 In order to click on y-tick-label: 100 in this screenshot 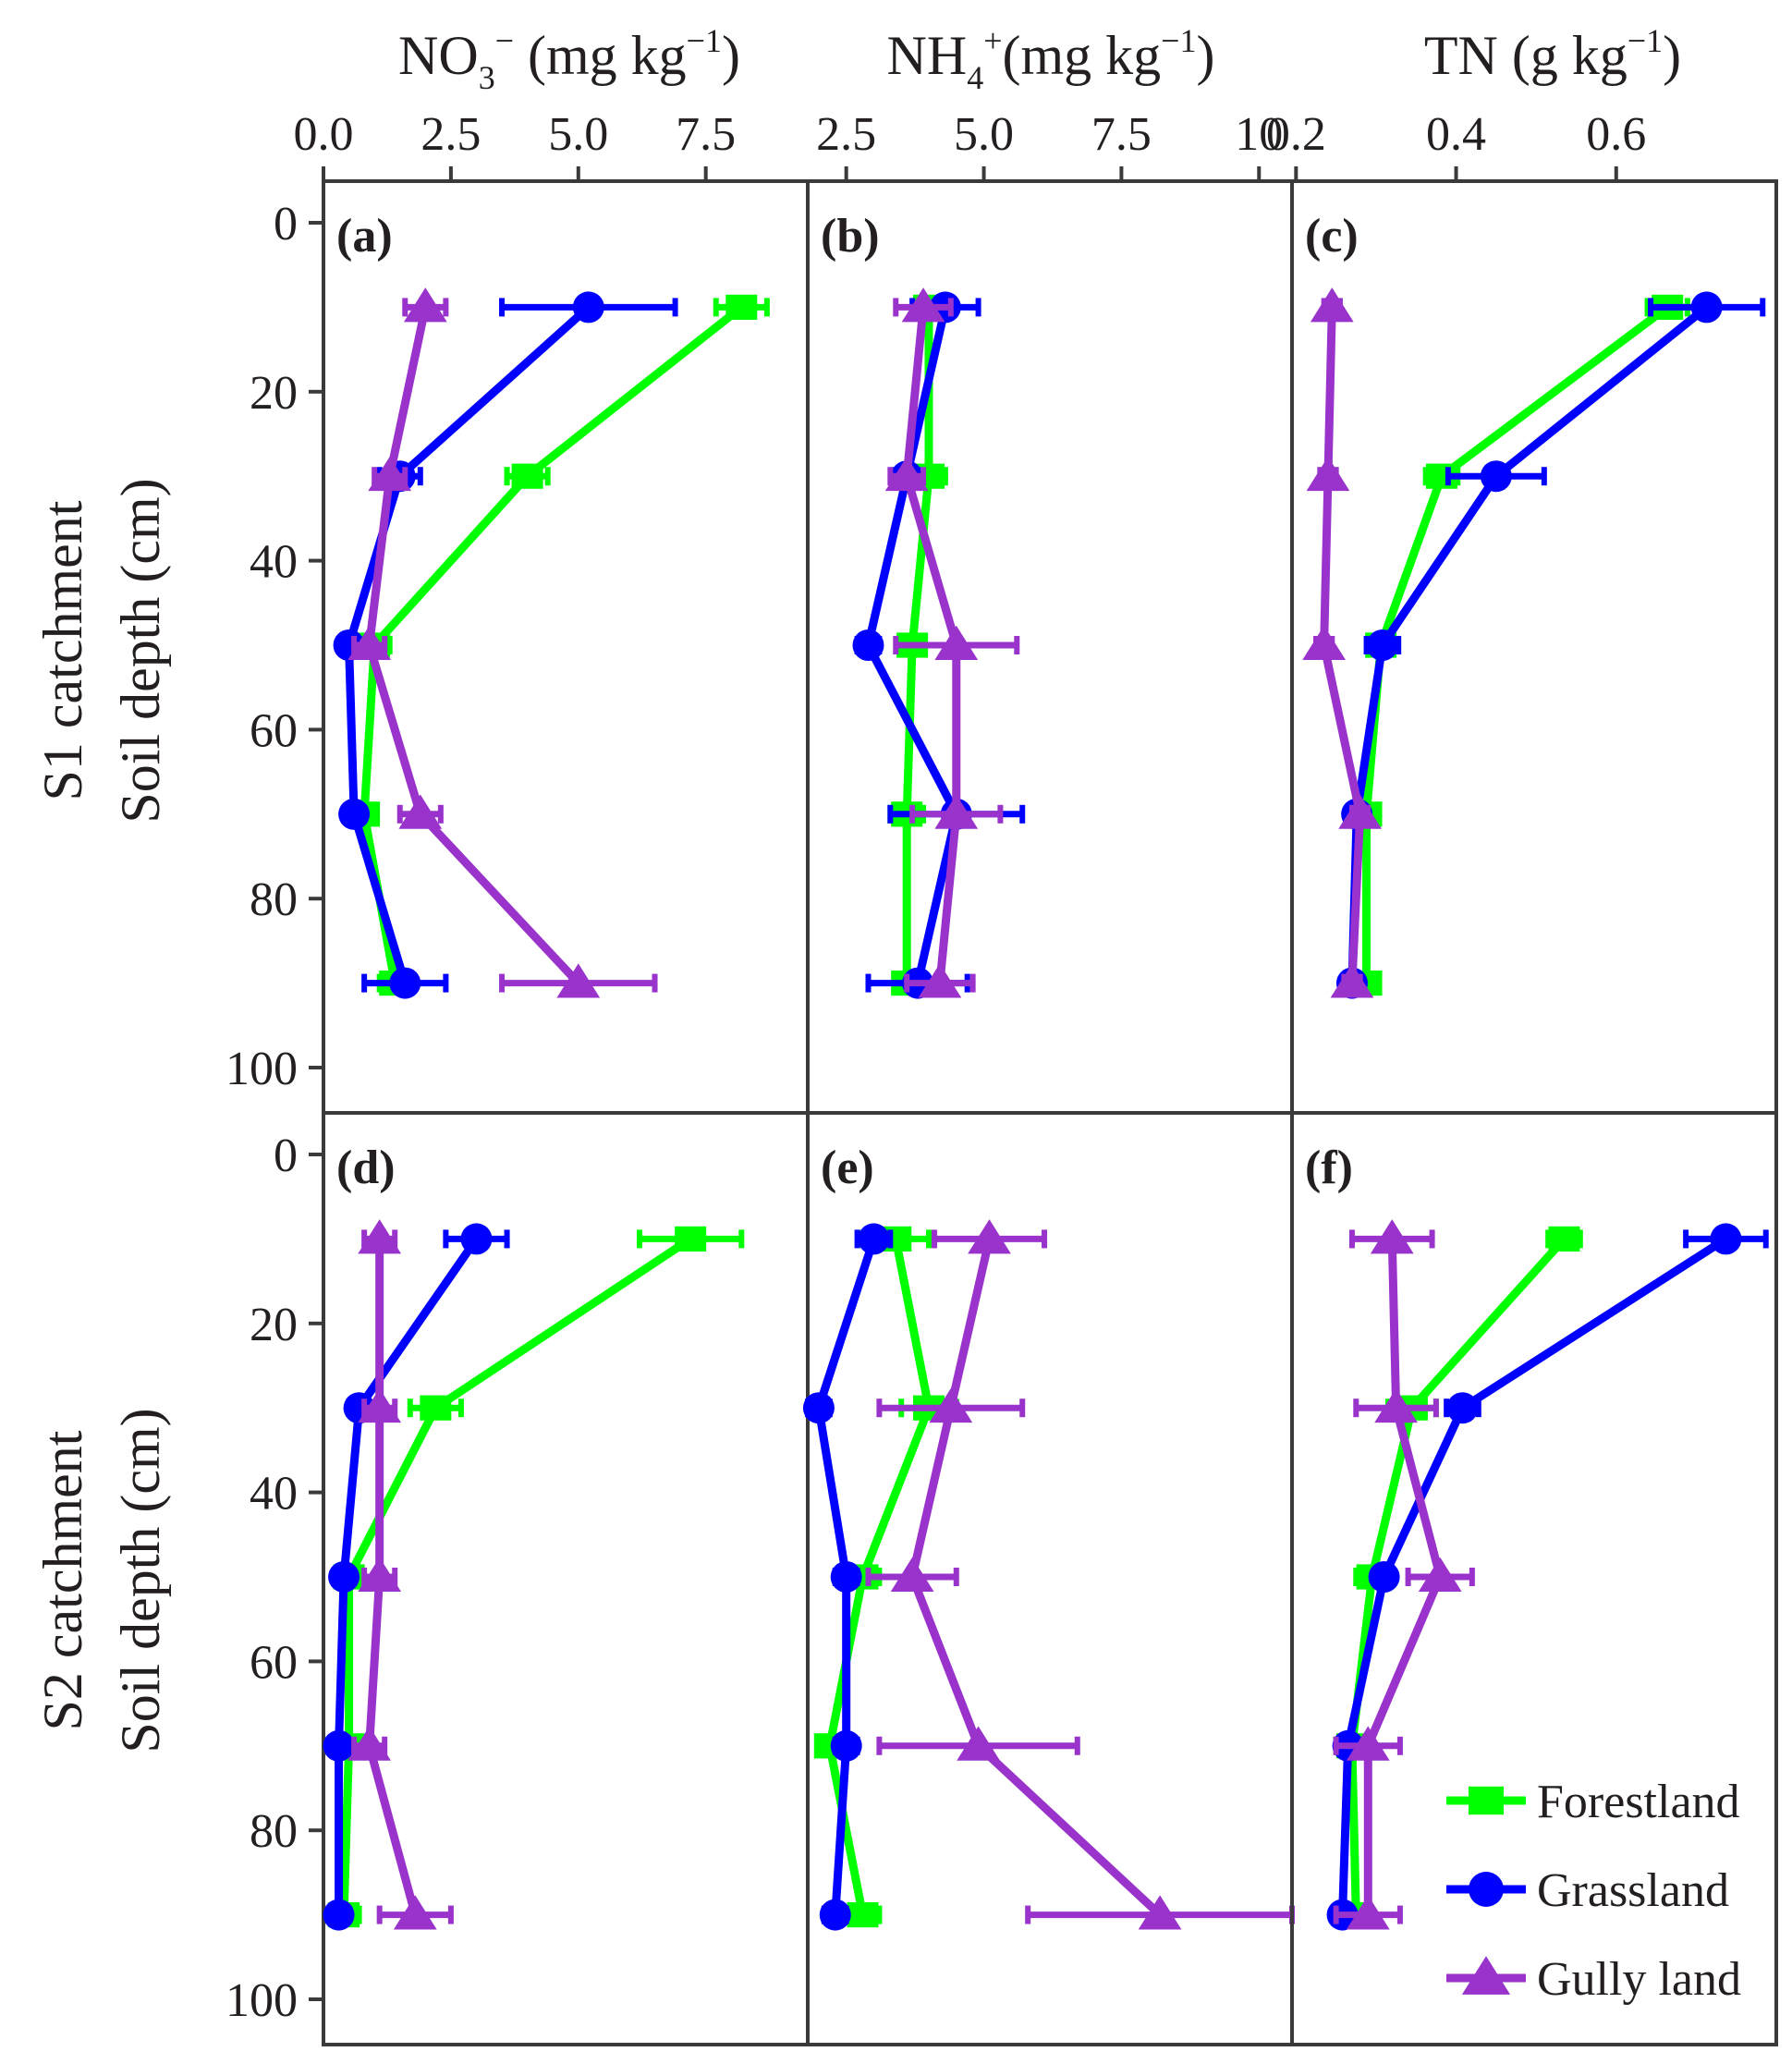, I will do `click(262, 1069)`.